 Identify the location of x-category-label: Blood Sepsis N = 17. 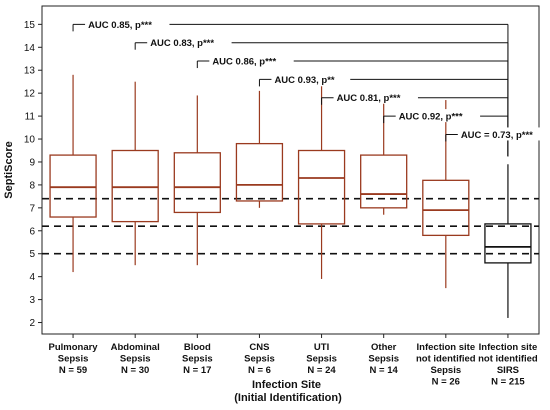
(197, 359).